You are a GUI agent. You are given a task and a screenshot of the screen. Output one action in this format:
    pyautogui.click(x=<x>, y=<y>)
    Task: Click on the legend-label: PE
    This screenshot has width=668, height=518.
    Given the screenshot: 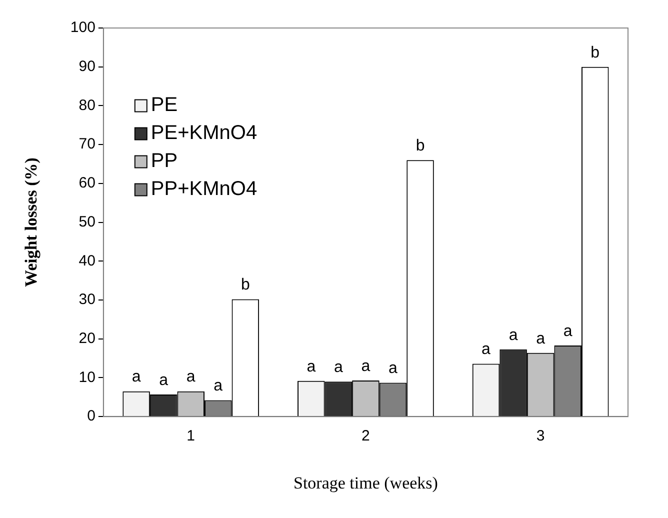 What is the action you would take?
    pyautogui.click(x=164, y=105)
    